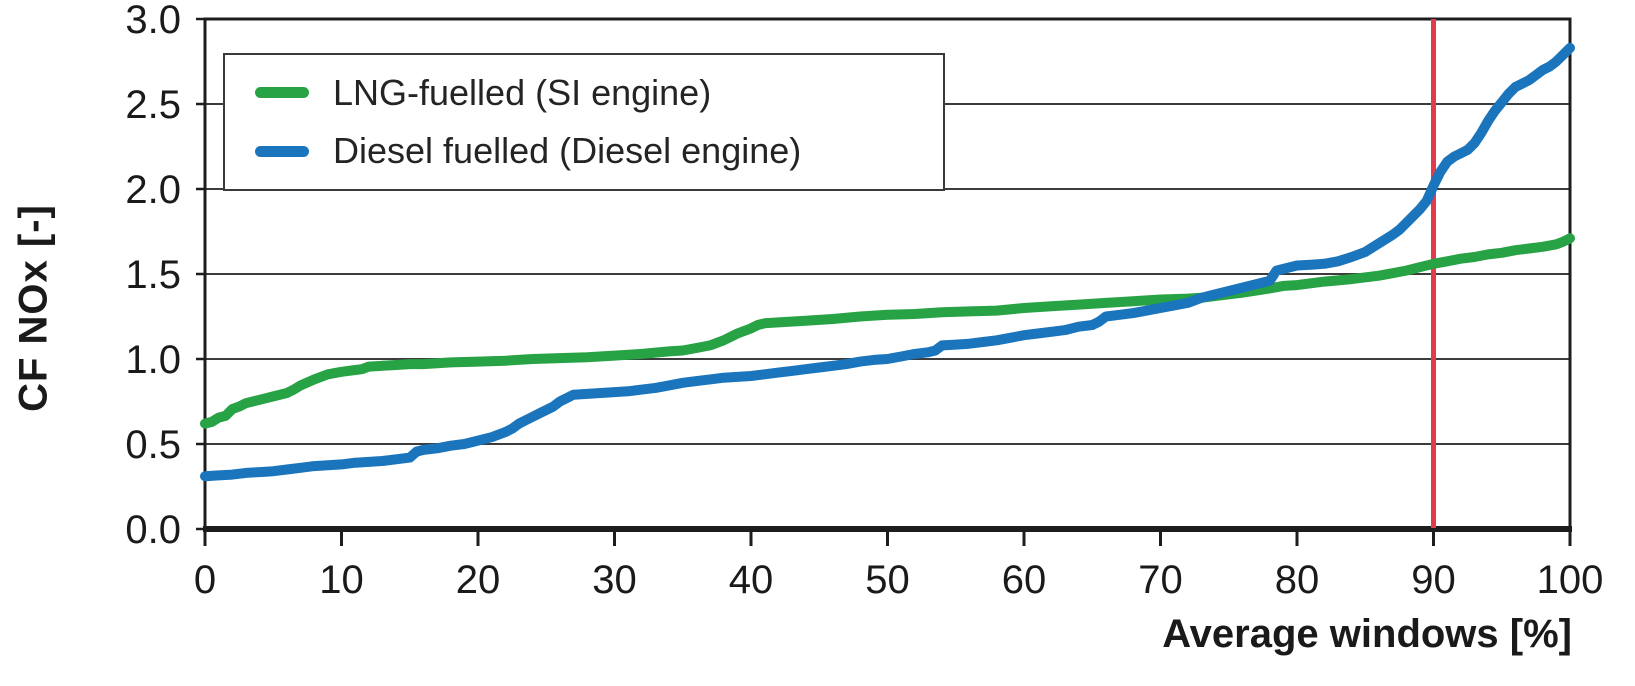  Describe the element at coordinates (153, 445) in the screenshot. I see `y-tick-label: 0.5` at that location.